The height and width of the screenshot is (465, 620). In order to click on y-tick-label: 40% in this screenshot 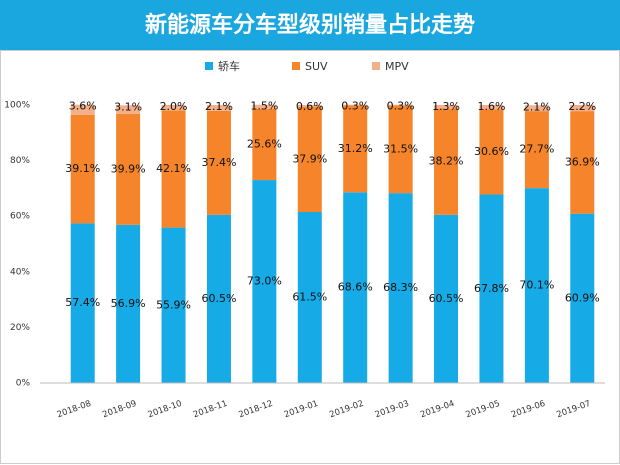, I will do `click(20, 272)`.